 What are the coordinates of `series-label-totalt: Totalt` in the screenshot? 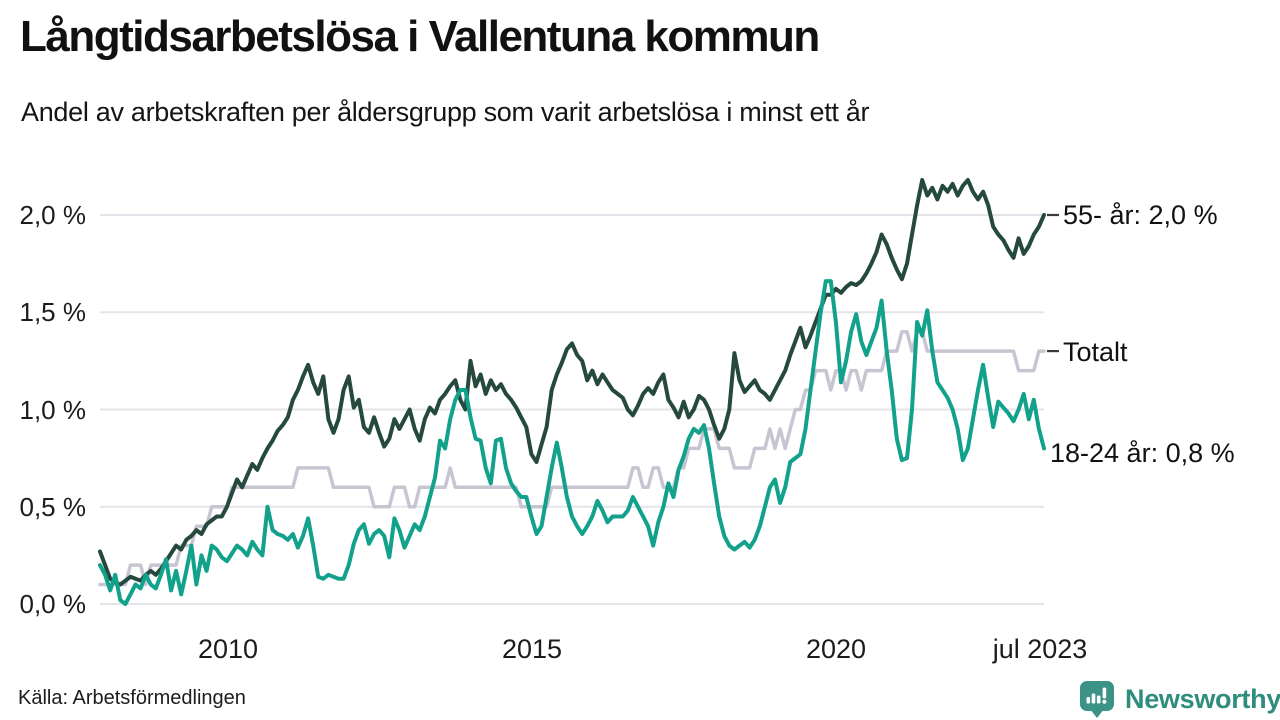 It's located at (1095, 352).